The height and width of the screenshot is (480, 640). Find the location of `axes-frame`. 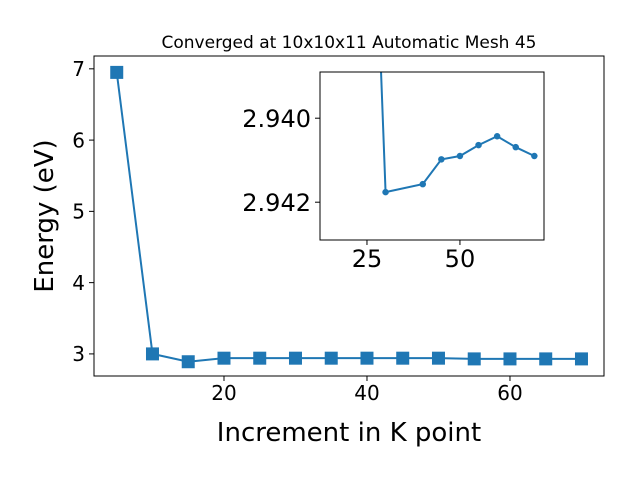

axes-frame is located at coordinates (432, 156).